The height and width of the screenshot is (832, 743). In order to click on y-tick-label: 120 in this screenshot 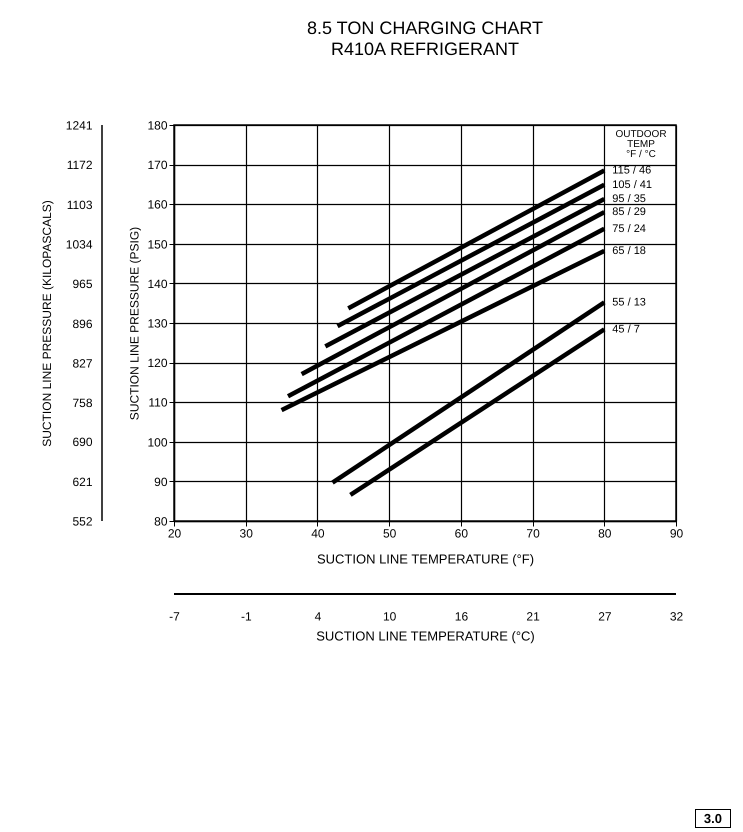, I will do `click(157, 363)`.